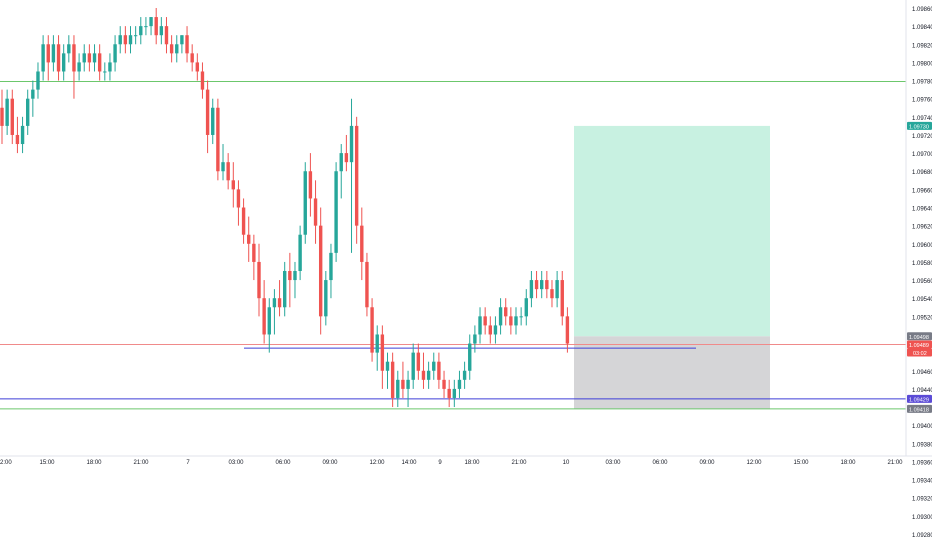 Image resolution: width=932 pixels, height=555 pixels. I want to click on time-tick-label: 18:00, so click(472, 463).